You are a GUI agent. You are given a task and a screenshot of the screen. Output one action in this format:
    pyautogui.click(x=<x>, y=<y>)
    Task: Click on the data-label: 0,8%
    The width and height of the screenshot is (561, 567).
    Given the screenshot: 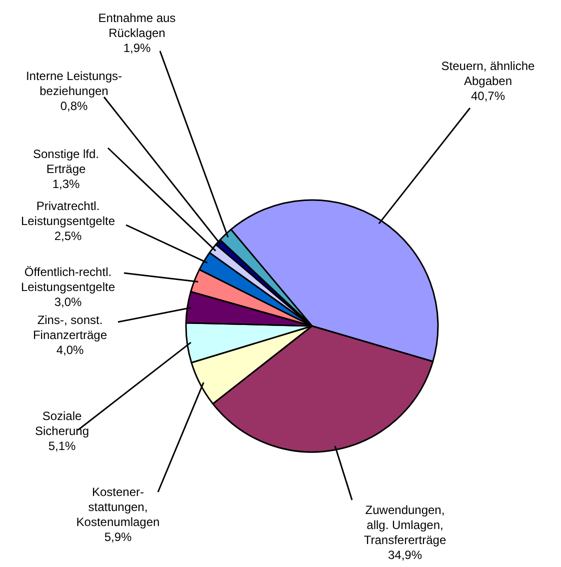 What is the action you would take?
    pyautogui.click(x=74, y=106)
    